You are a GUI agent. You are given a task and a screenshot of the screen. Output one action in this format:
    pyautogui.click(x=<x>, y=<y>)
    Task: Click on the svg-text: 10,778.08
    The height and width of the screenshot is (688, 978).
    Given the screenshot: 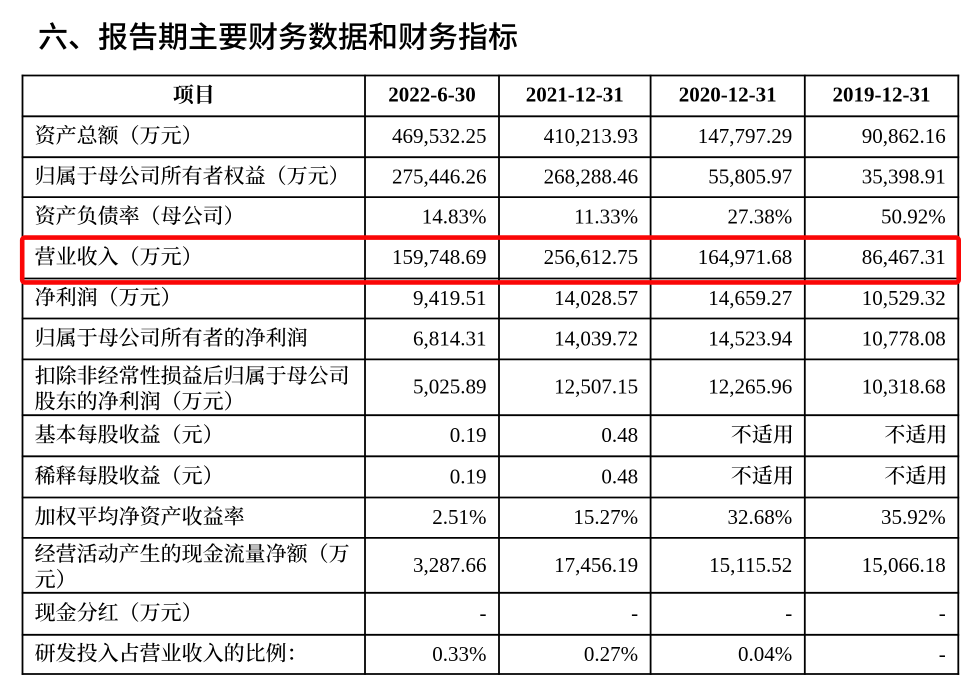 What is the action you would take?
    pyautogui.click(x=904, y=338)
    